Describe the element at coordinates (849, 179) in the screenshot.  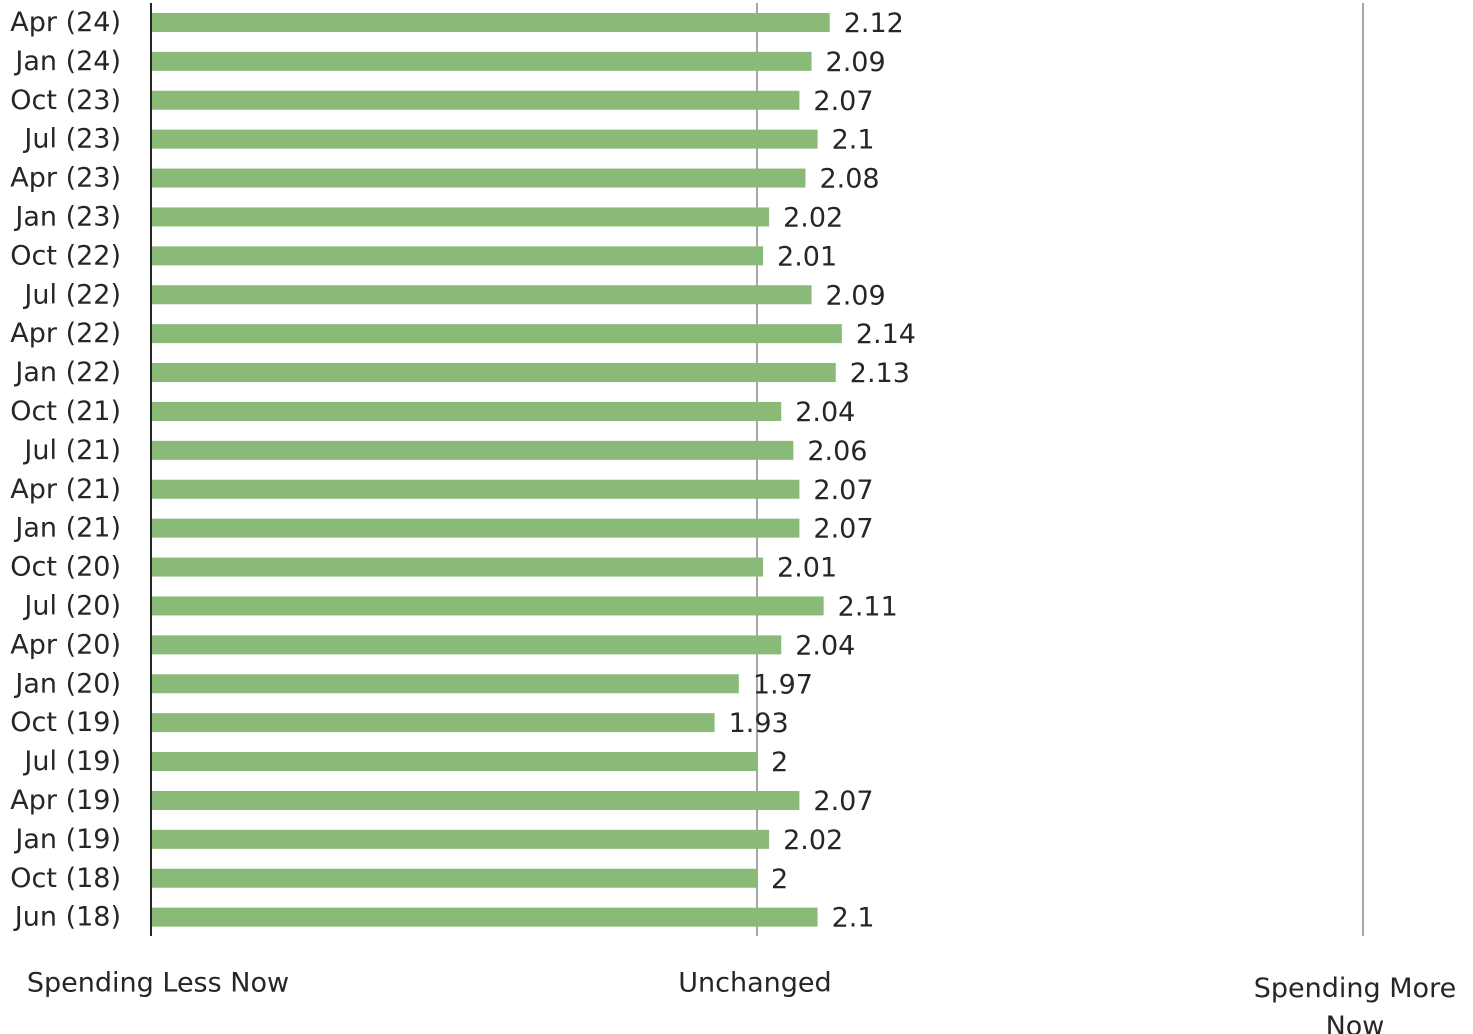
I see `data-label: 2.08` at that location.